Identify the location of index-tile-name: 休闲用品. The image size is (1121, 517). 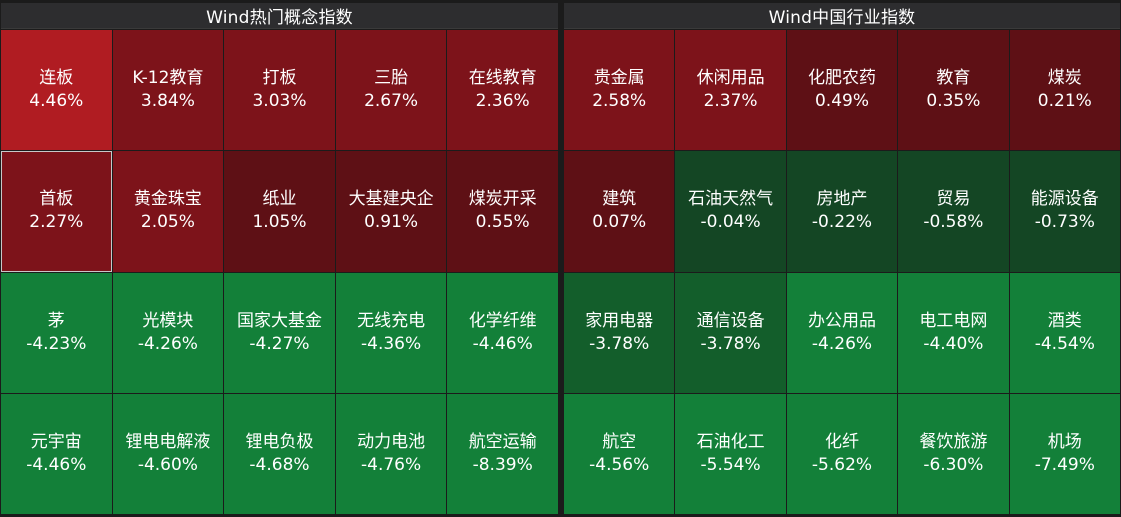
(730, 78).